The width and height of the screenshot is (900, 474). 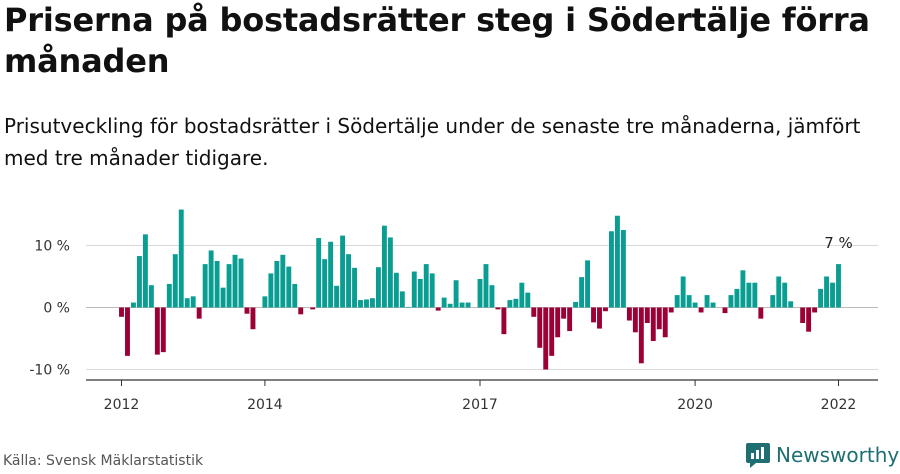 What do you see at coordinates (103, 461) in the screenshot?
I see `source-note: Källa: Svensk Mäklarstatistik` at bounding box center [103, 461].